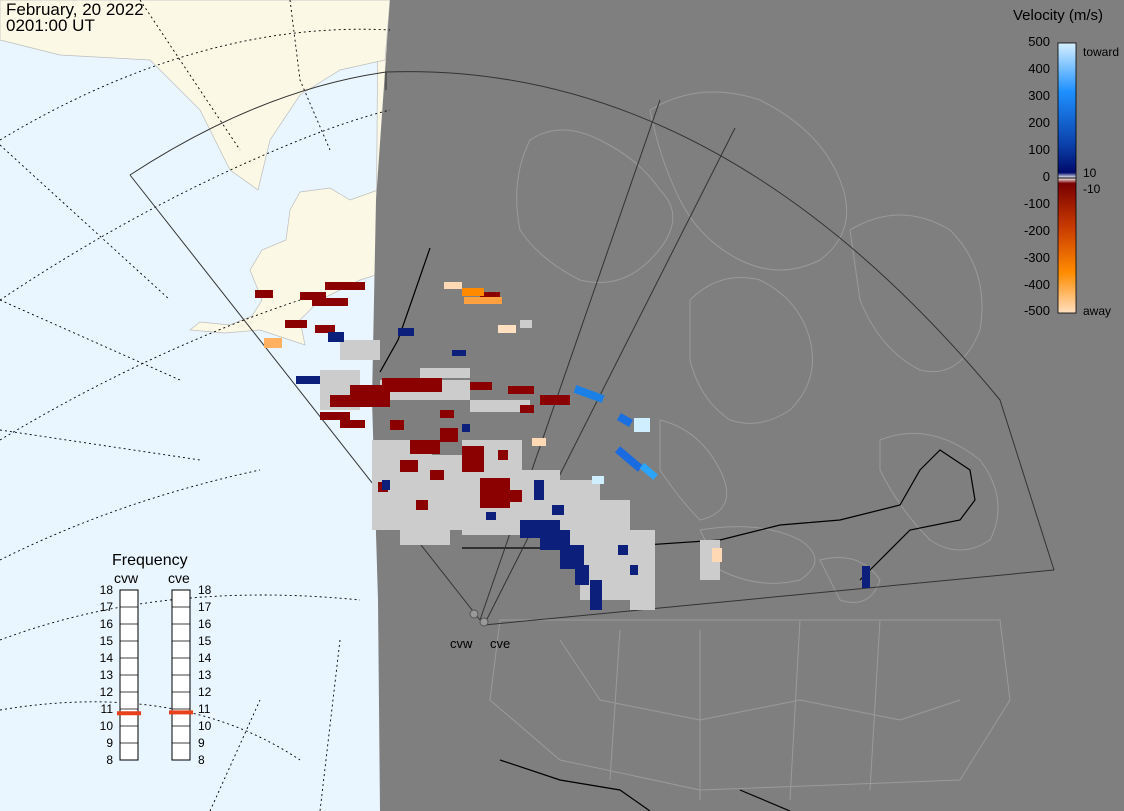 The width and height of the screenshot is (1124, 811). I want to click on velocity-label-10: 10, so click(1090, 173).